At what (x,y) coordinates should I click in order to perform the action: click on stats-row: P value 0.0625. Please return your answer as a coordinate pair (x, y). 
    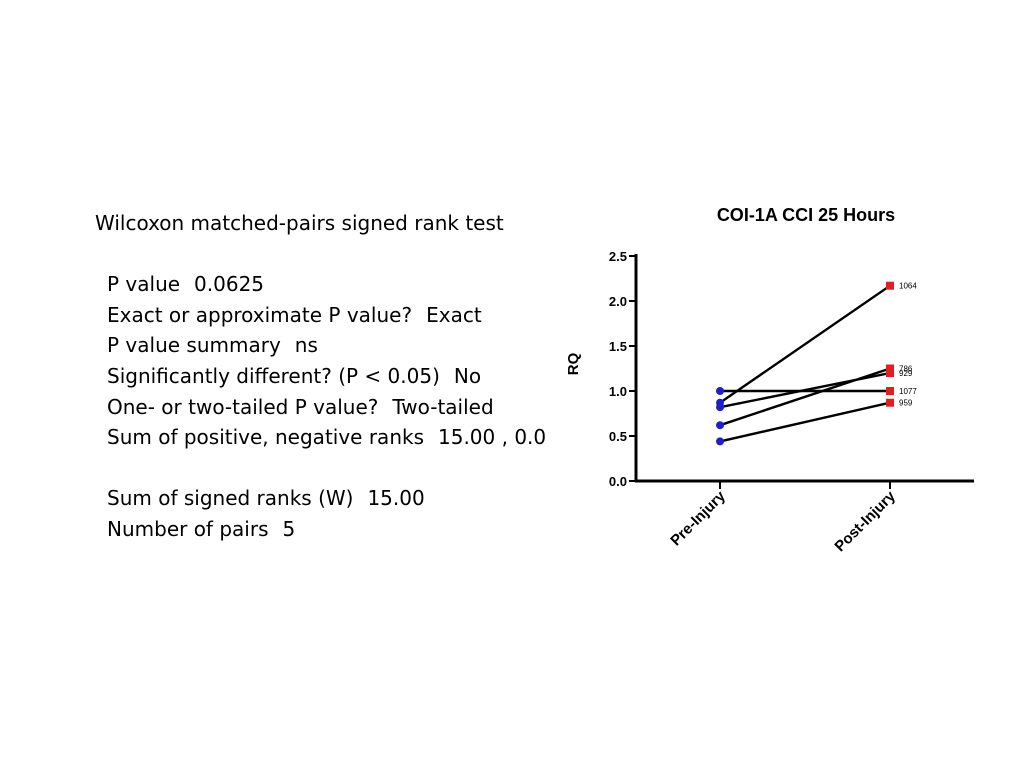
    Looking at the image, I should click on (326, 284).